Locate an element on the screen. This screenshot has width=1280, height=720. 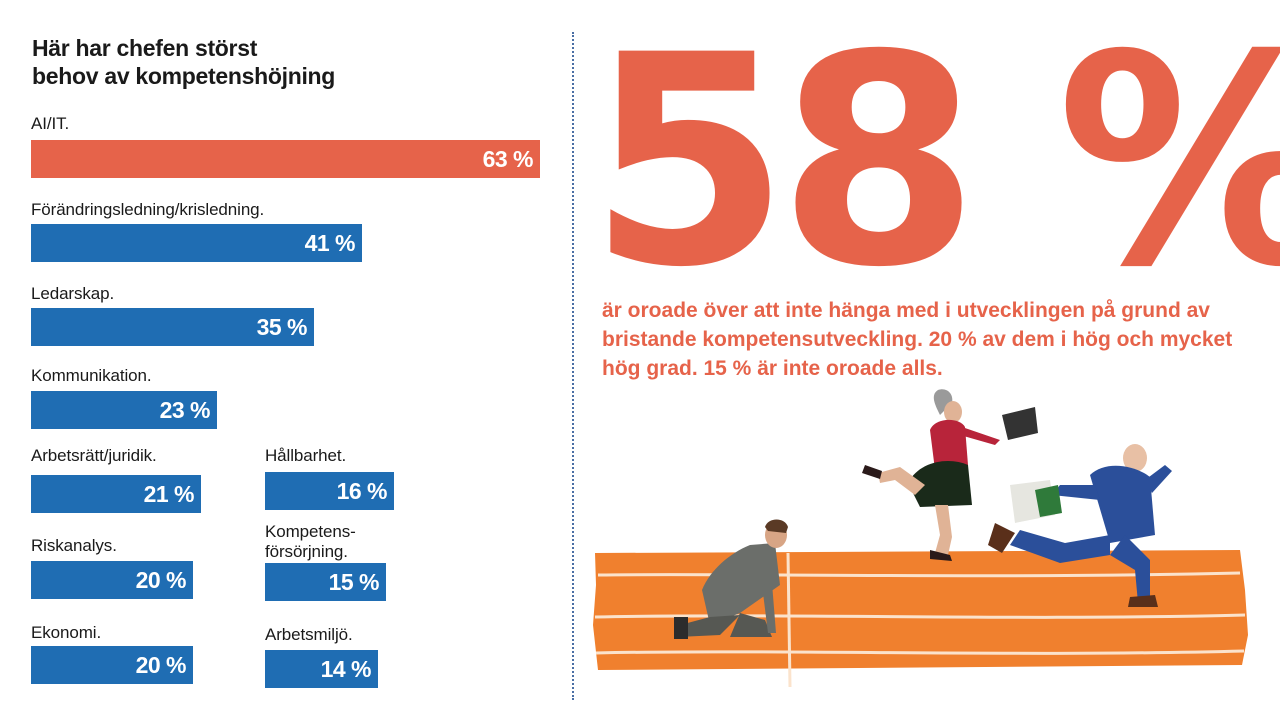
category-label-line: Arbetsmiljö. is located at coordinates (309, 634).